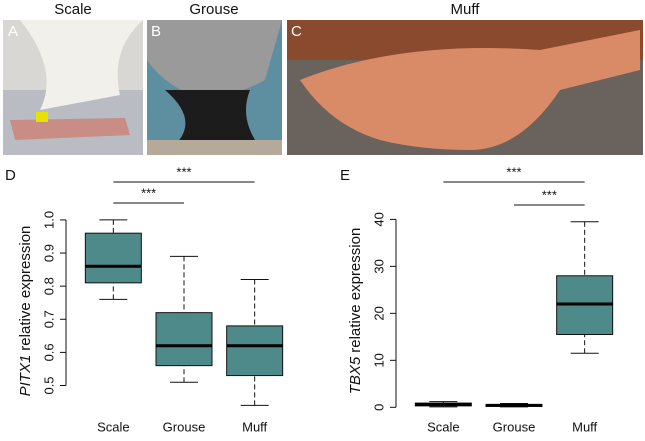 This screenshot has height=441, width=645. Describe the element at coordinates (378, 219) in the screenshot. I see `y-tick-label: 40` at that location.